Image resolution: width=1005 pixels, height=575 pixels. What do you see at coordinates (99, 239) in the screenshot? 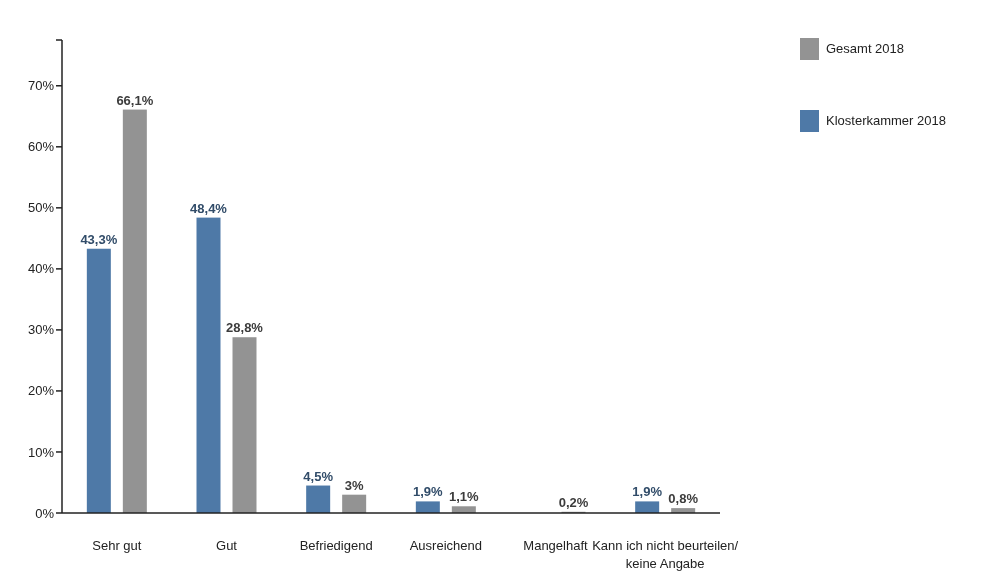
I see `data-label: 43,3%` at bounding box center [99, 239].